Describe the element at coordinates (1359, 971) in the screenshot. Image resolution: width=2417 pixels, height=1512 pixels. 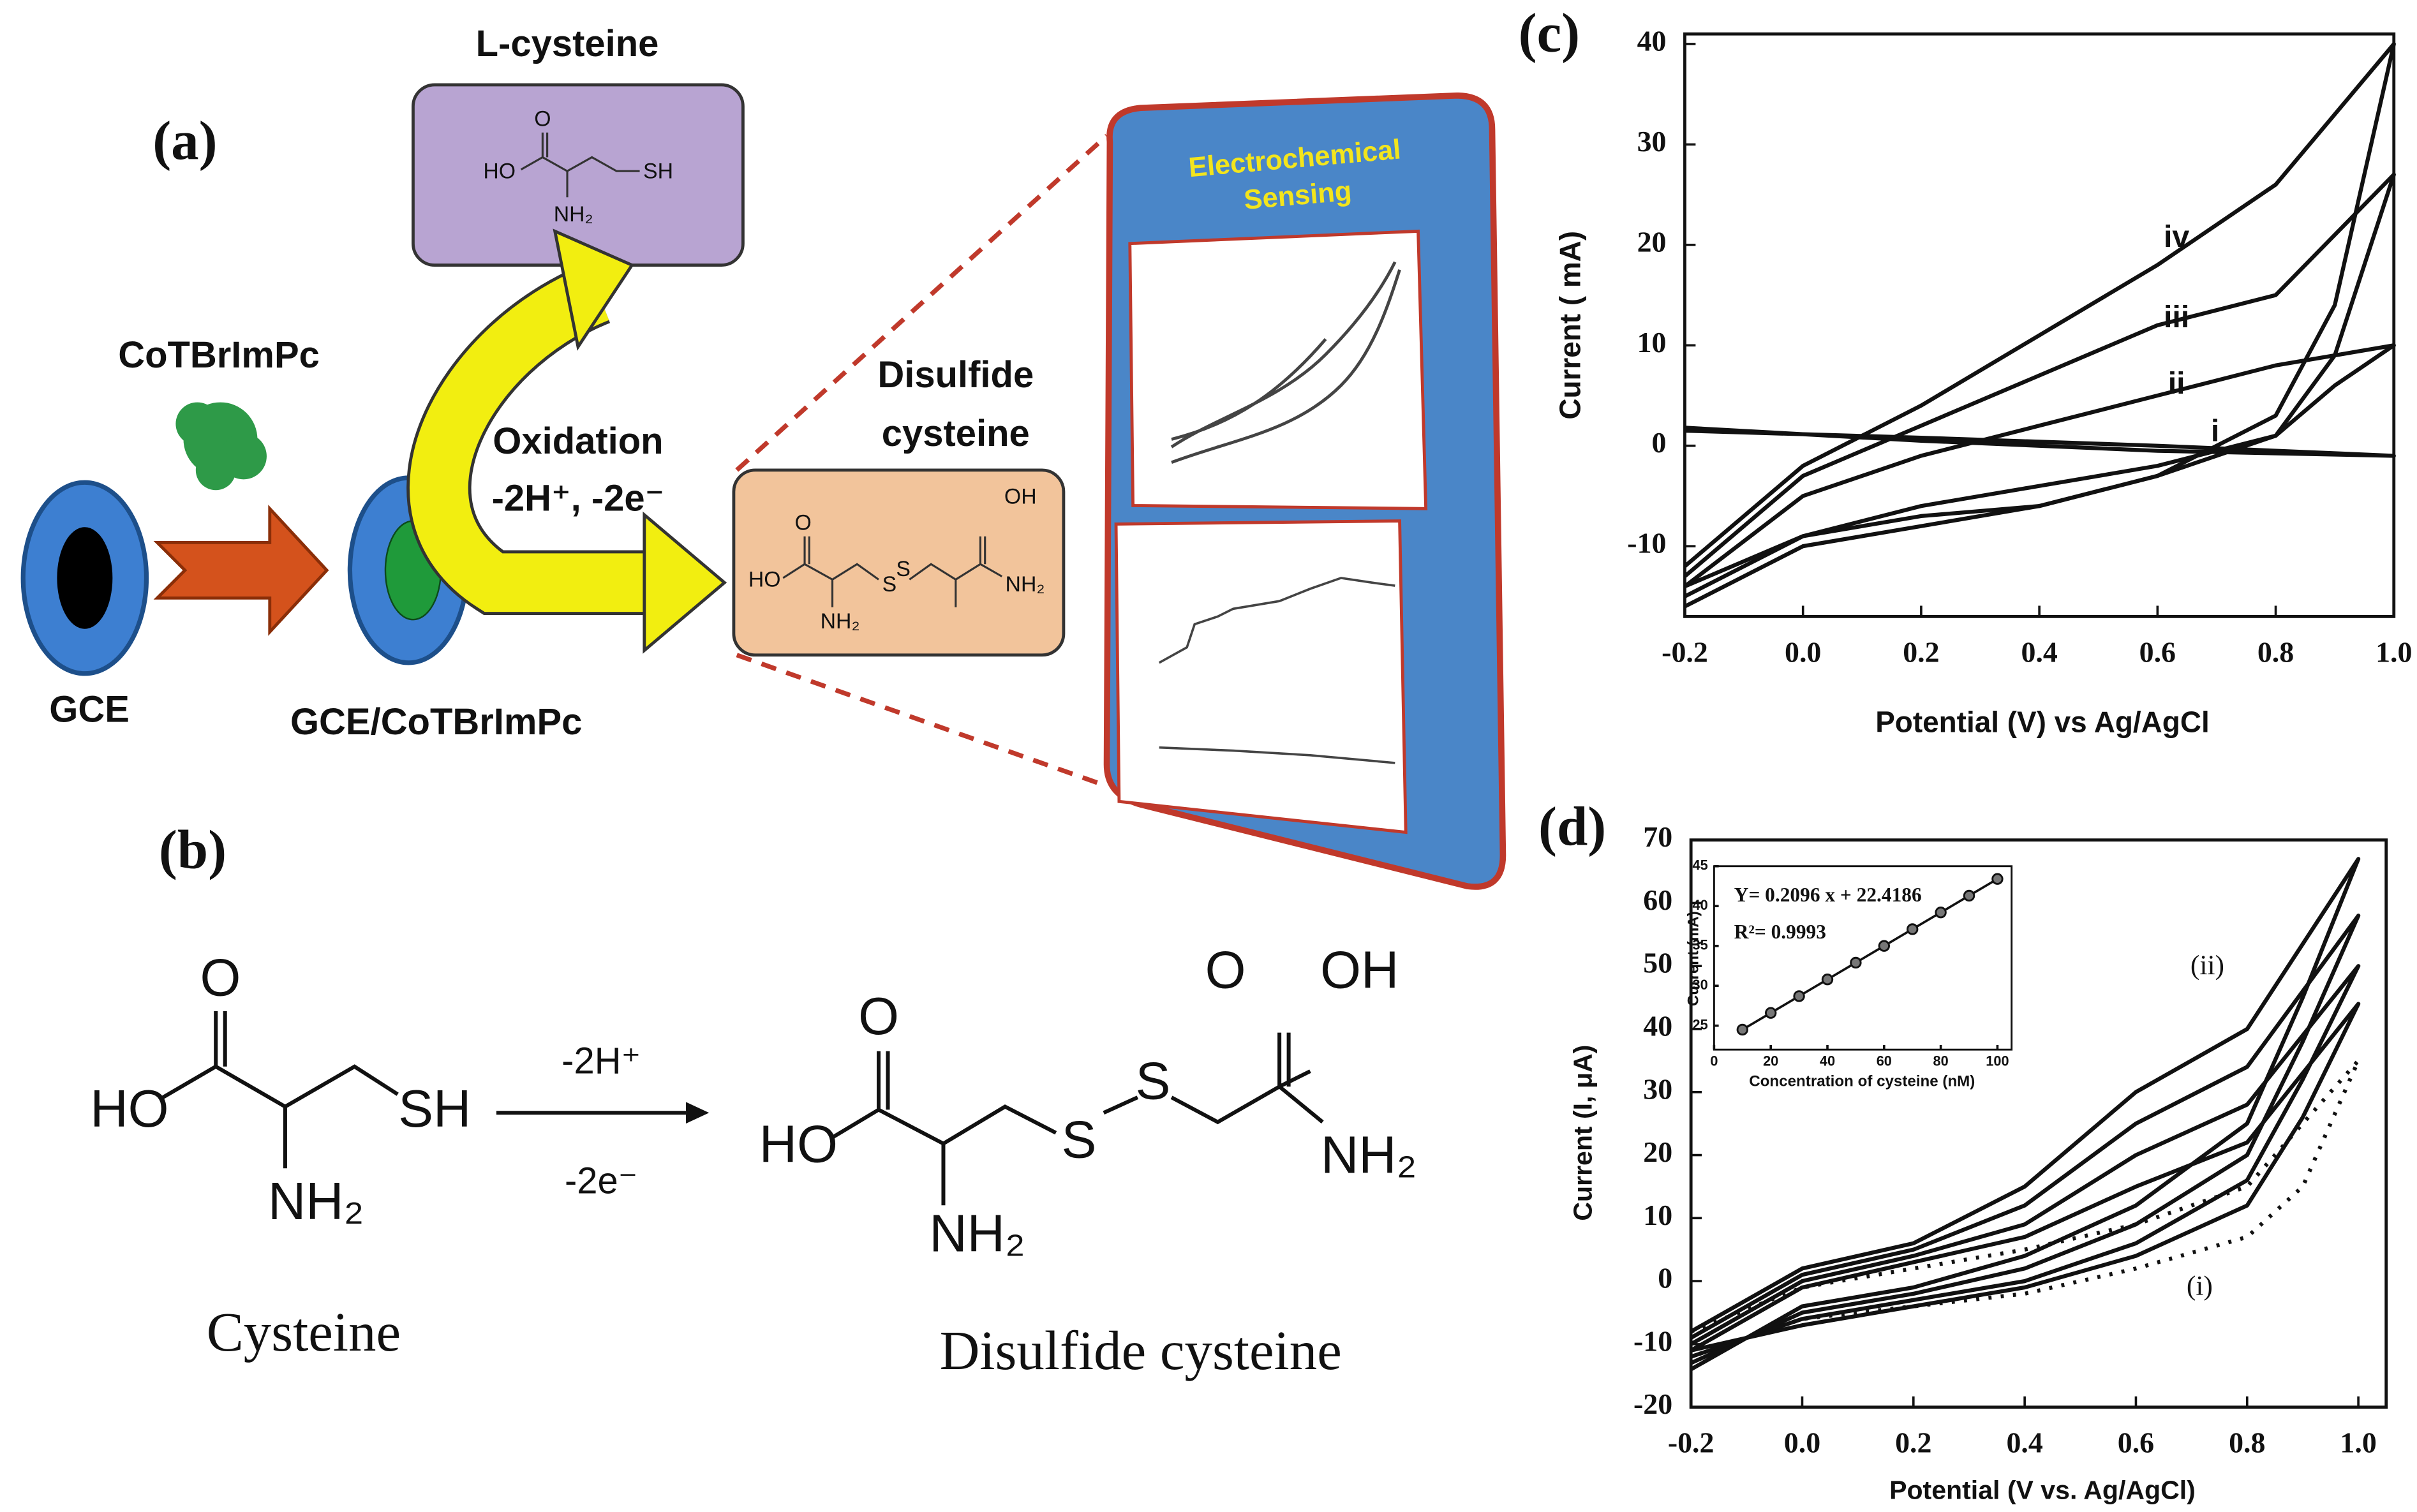
I see `atom: OH` at that location.